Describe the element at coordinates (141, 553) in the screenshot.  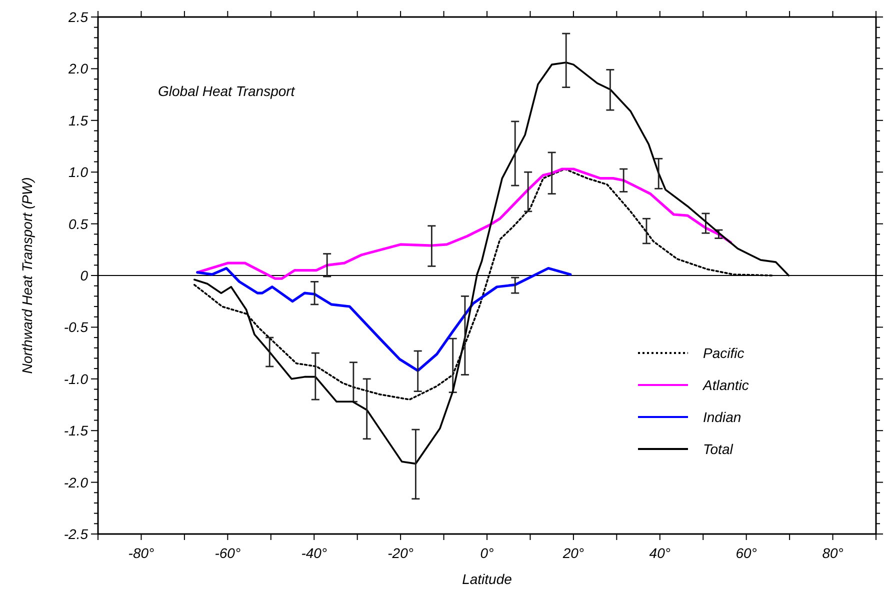
I see `x-tick-label: -80°` at that location.